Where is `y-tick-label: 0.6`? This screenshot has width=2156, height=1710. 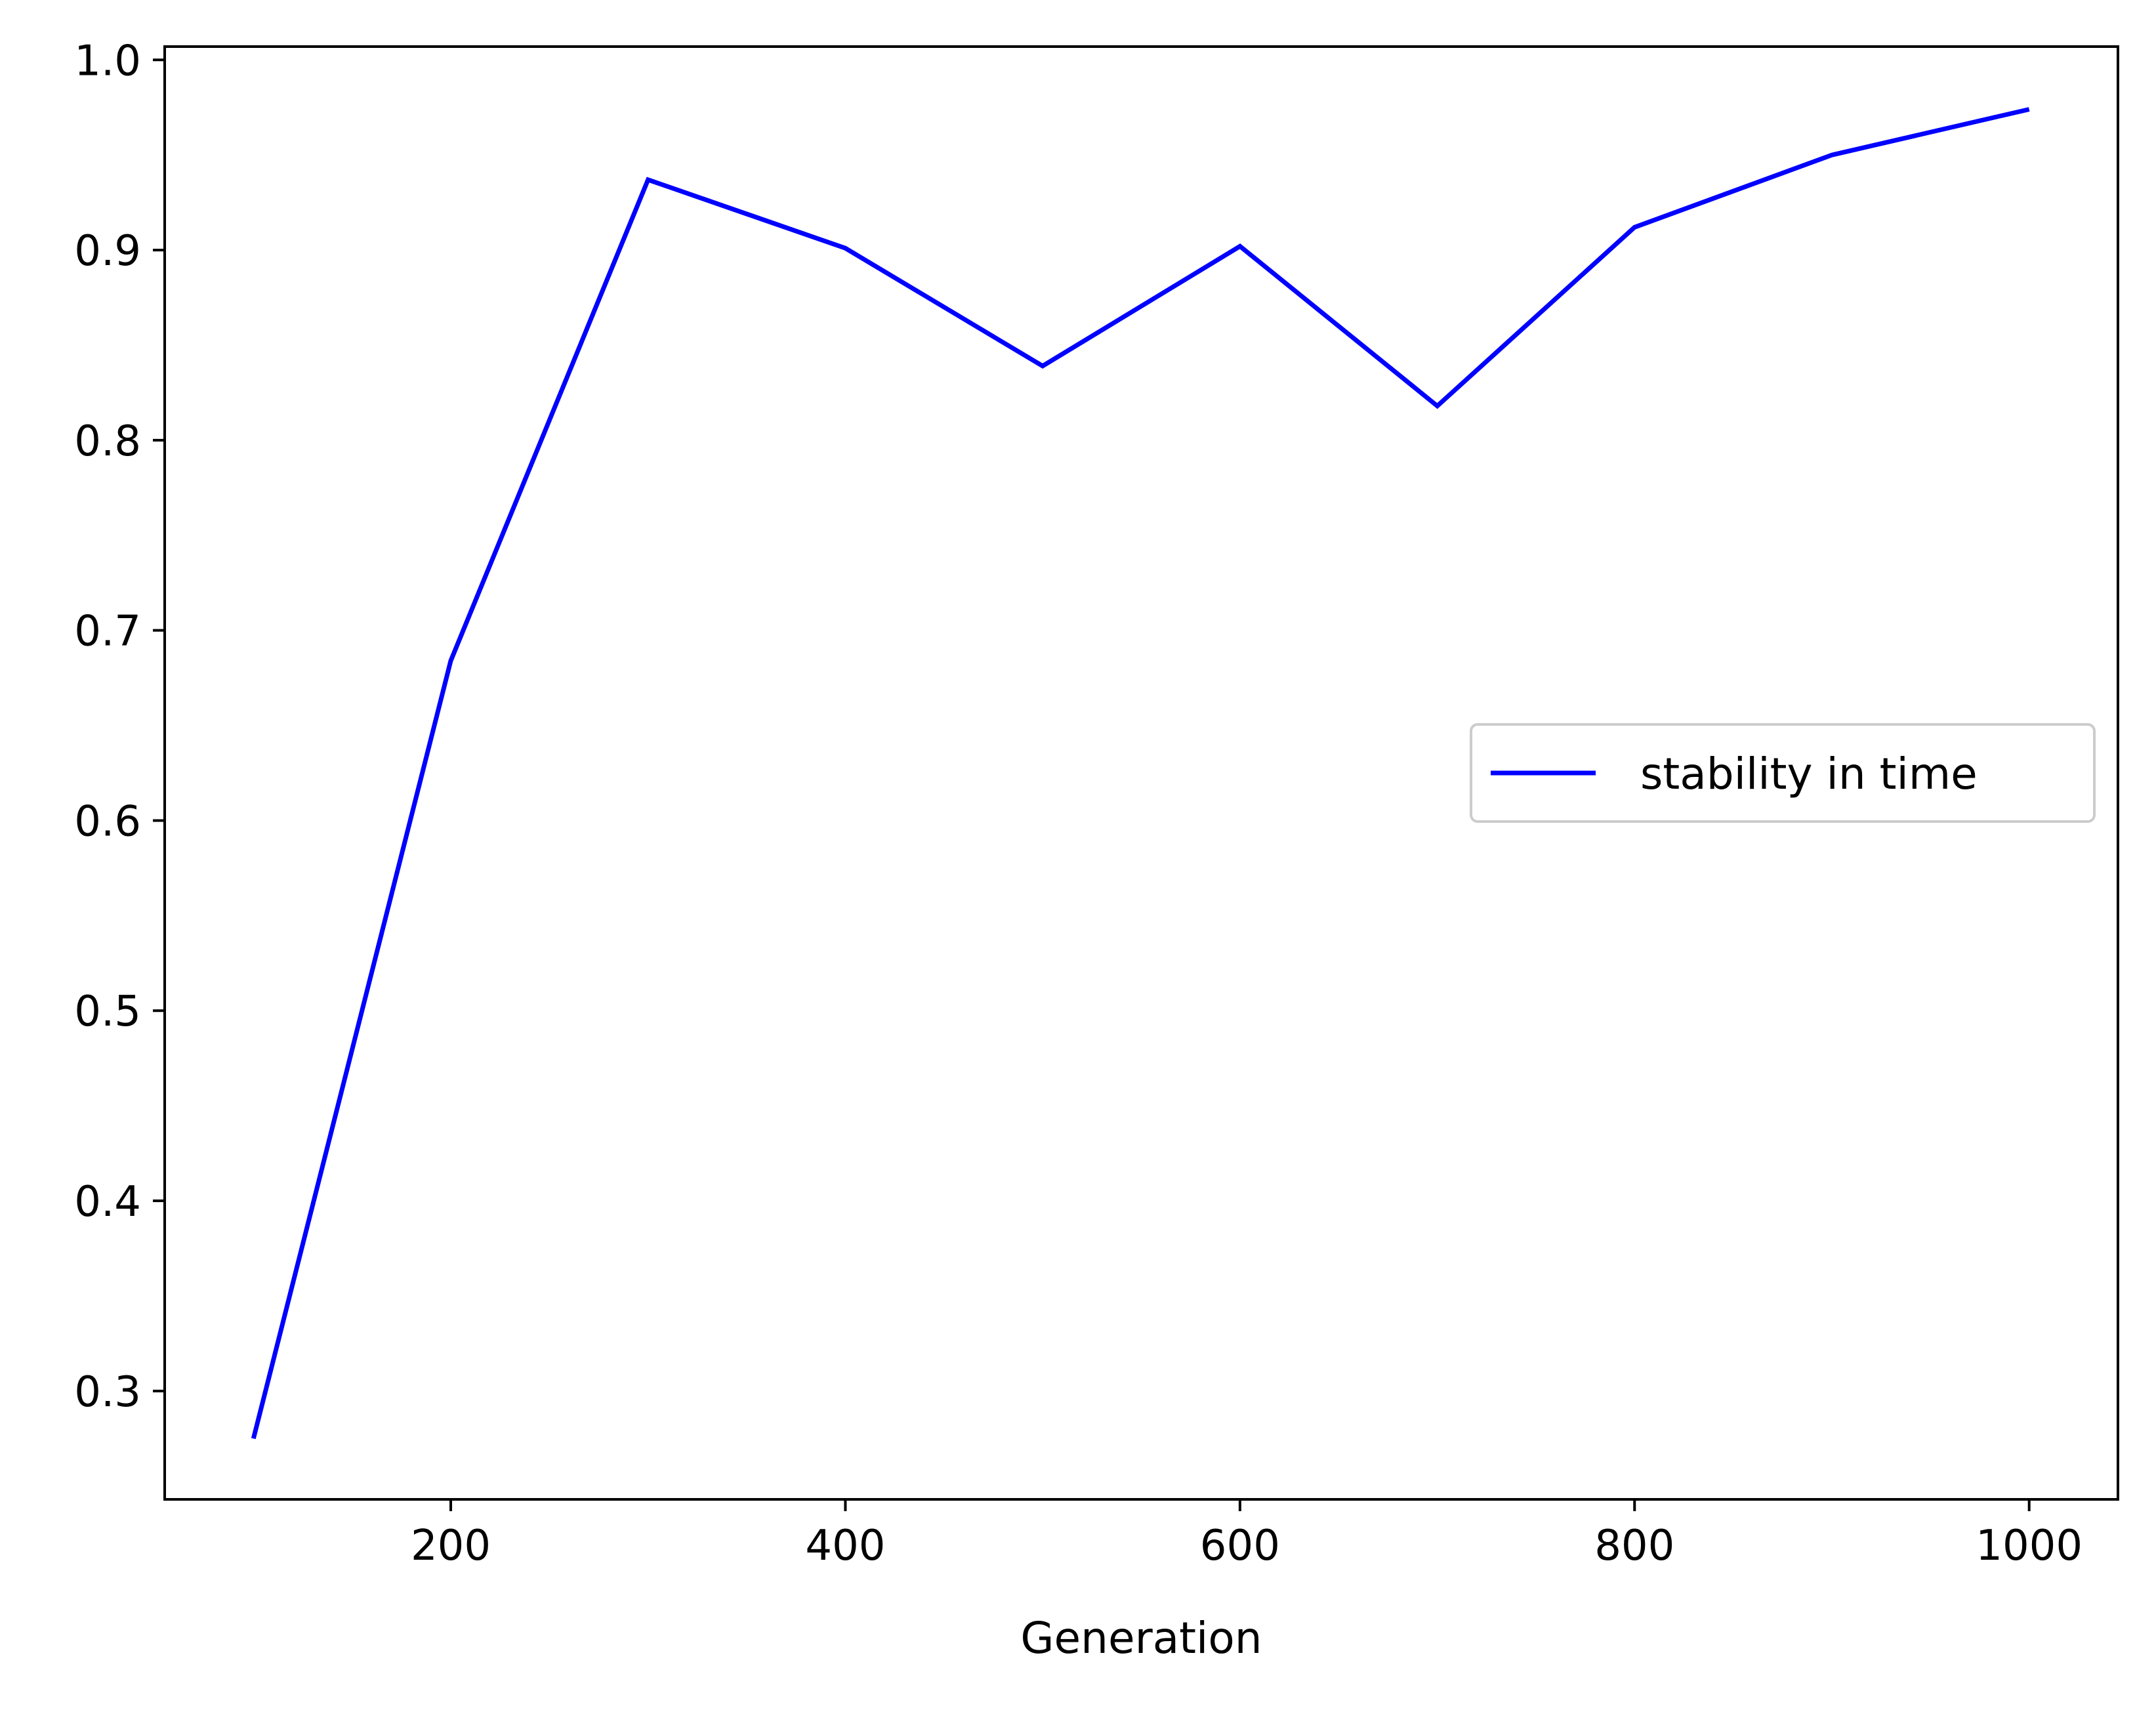 y-tick-label: 0.6 is located at coordinates (108, 821).